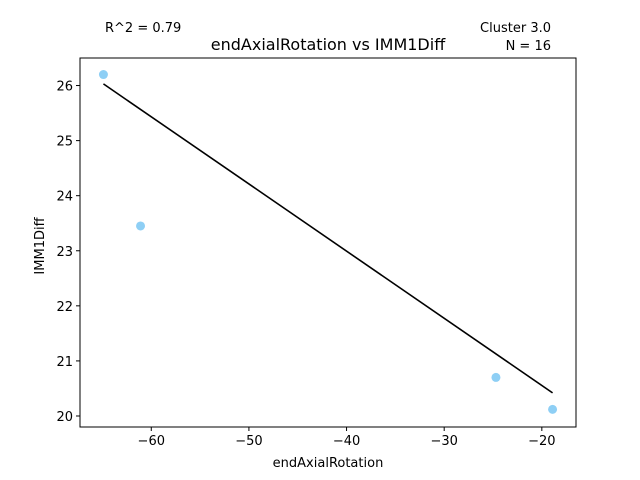 The image size is (640, 480). Describe the element at coordinates (64, 252) in the screenshot. I see `y-tick-label: 23` at that location.